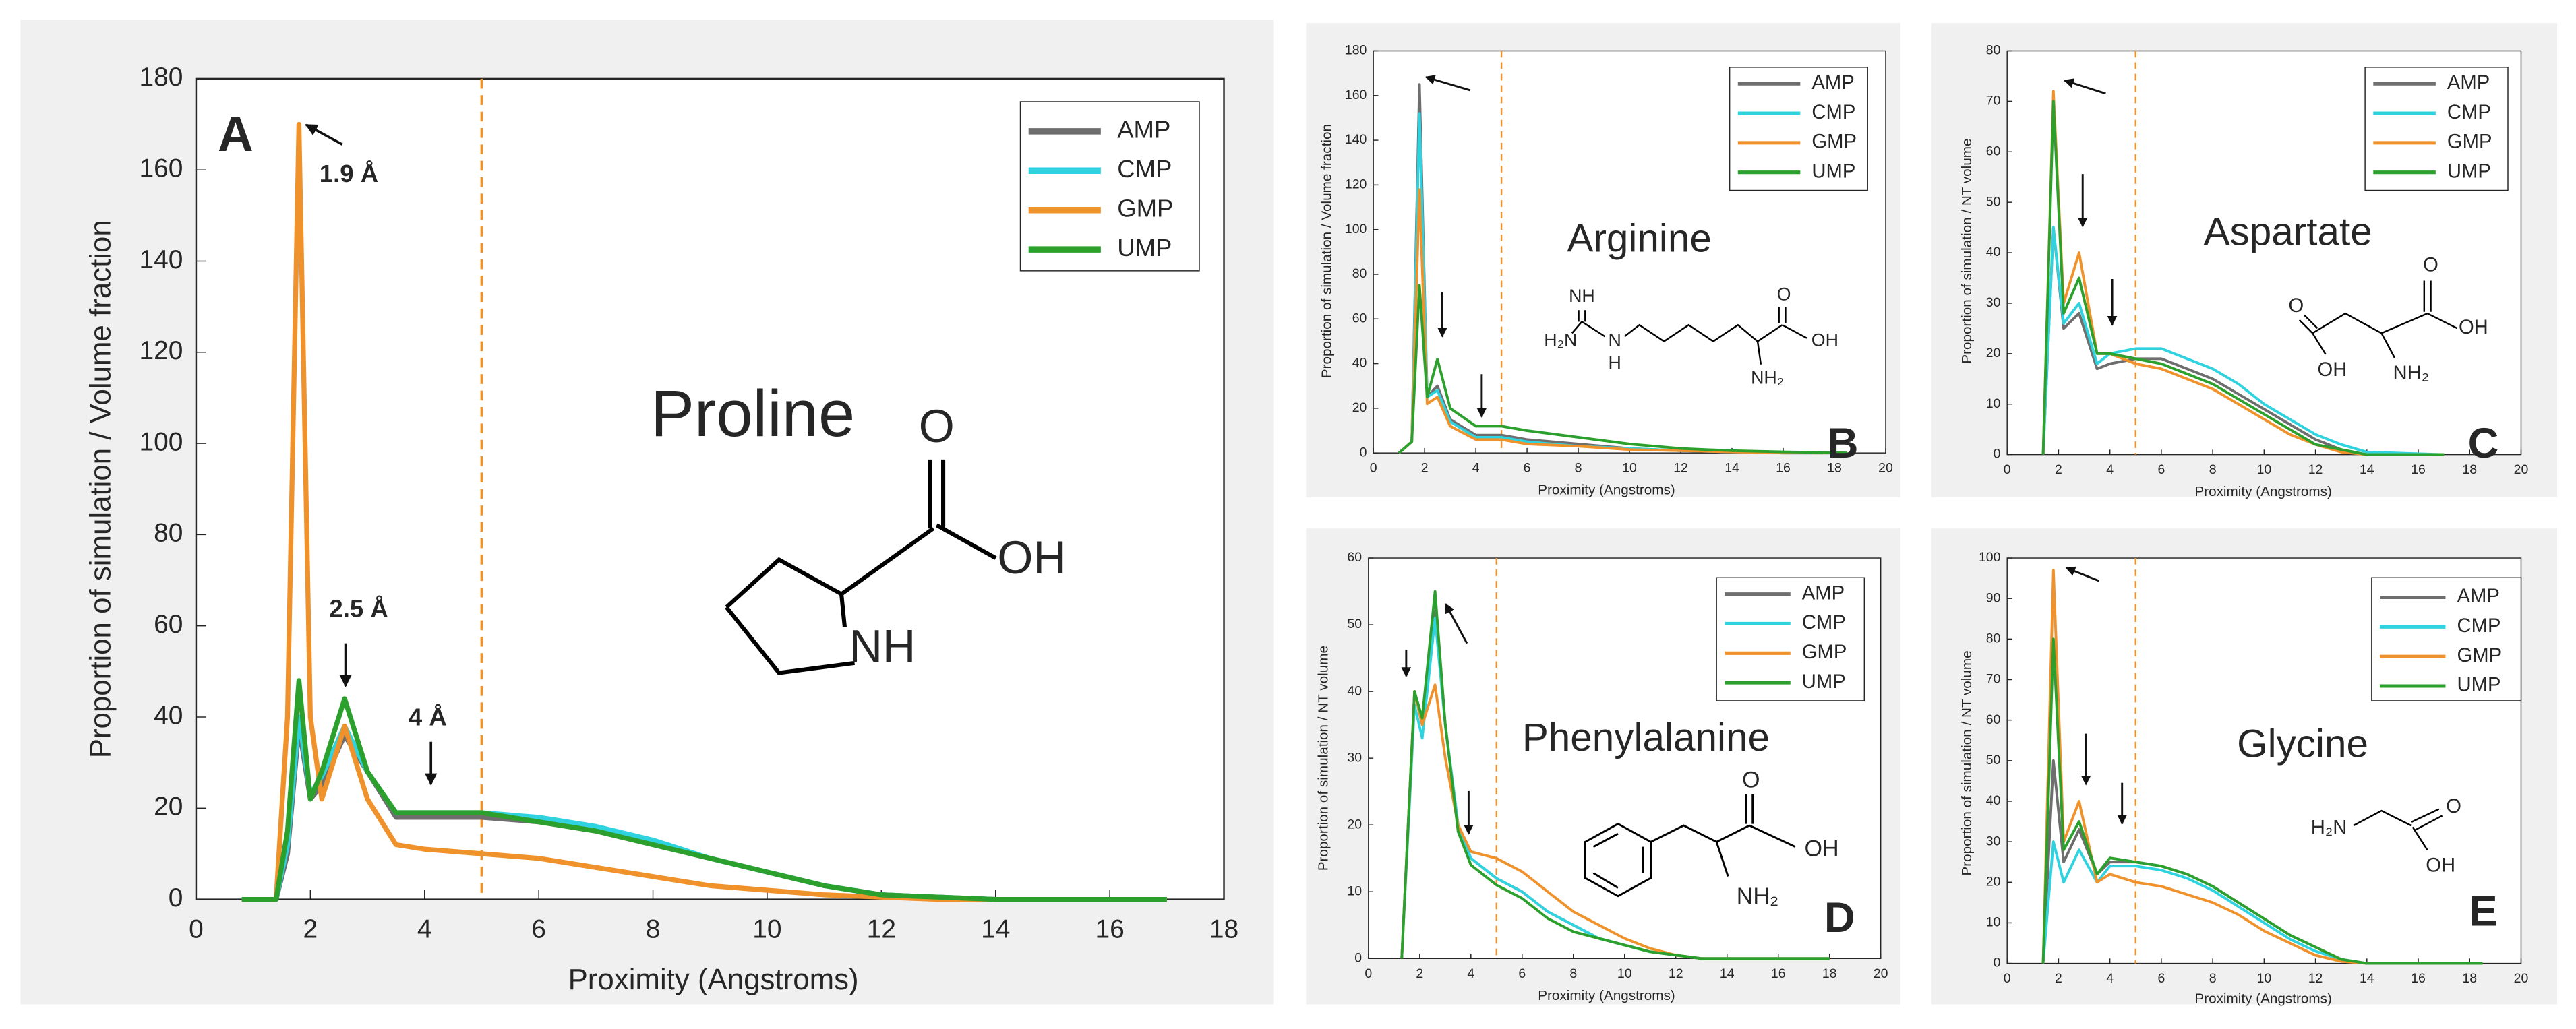 This screenshot has height=1029, width=2576. What do you see at coordinates (1843, 443) in the screenshot?
I see `panel-letter: B` at bounding box center [1843, 443].